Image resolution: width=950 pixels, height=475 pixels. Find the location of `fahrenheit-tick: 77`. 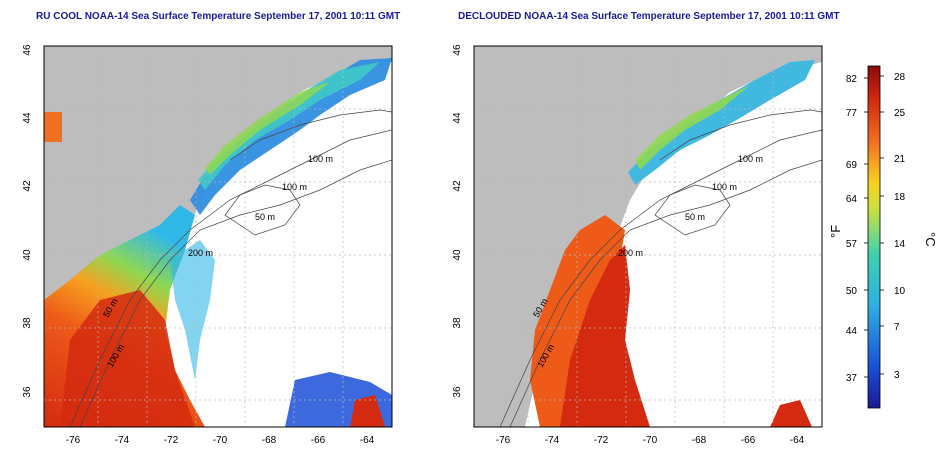

fahrenheit-tick: 77 is located at coordinates (852, 113).